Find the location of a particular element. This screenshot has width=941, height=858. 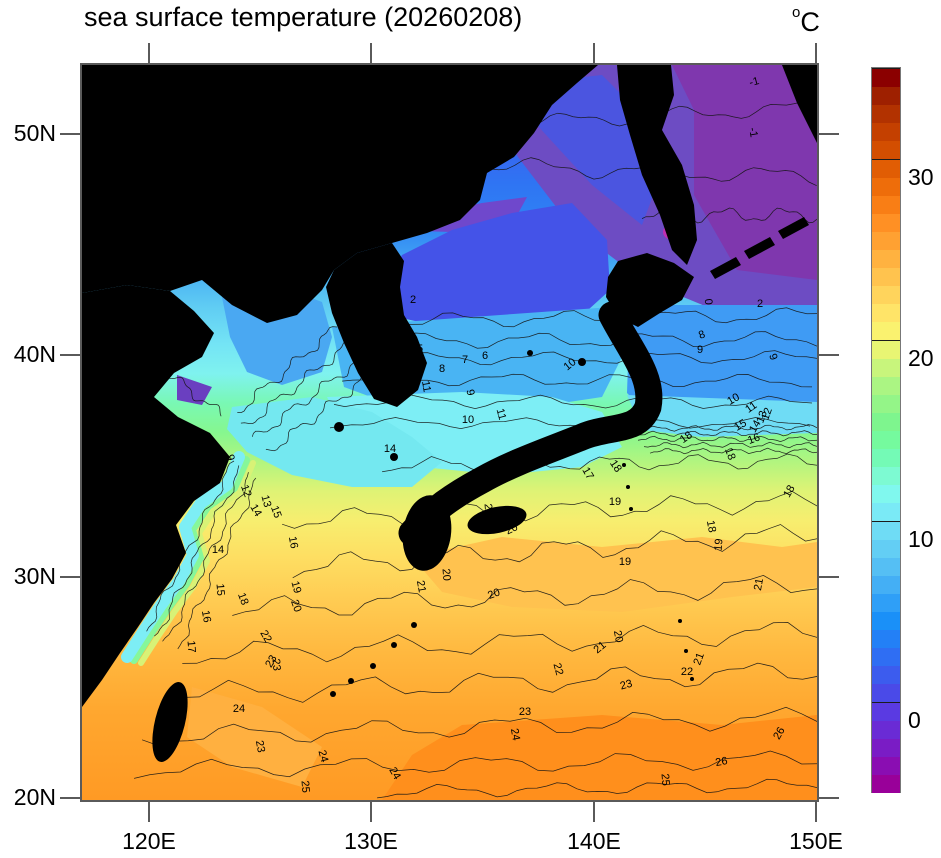

contour-label: 25 is located at coordinates (304, 786).